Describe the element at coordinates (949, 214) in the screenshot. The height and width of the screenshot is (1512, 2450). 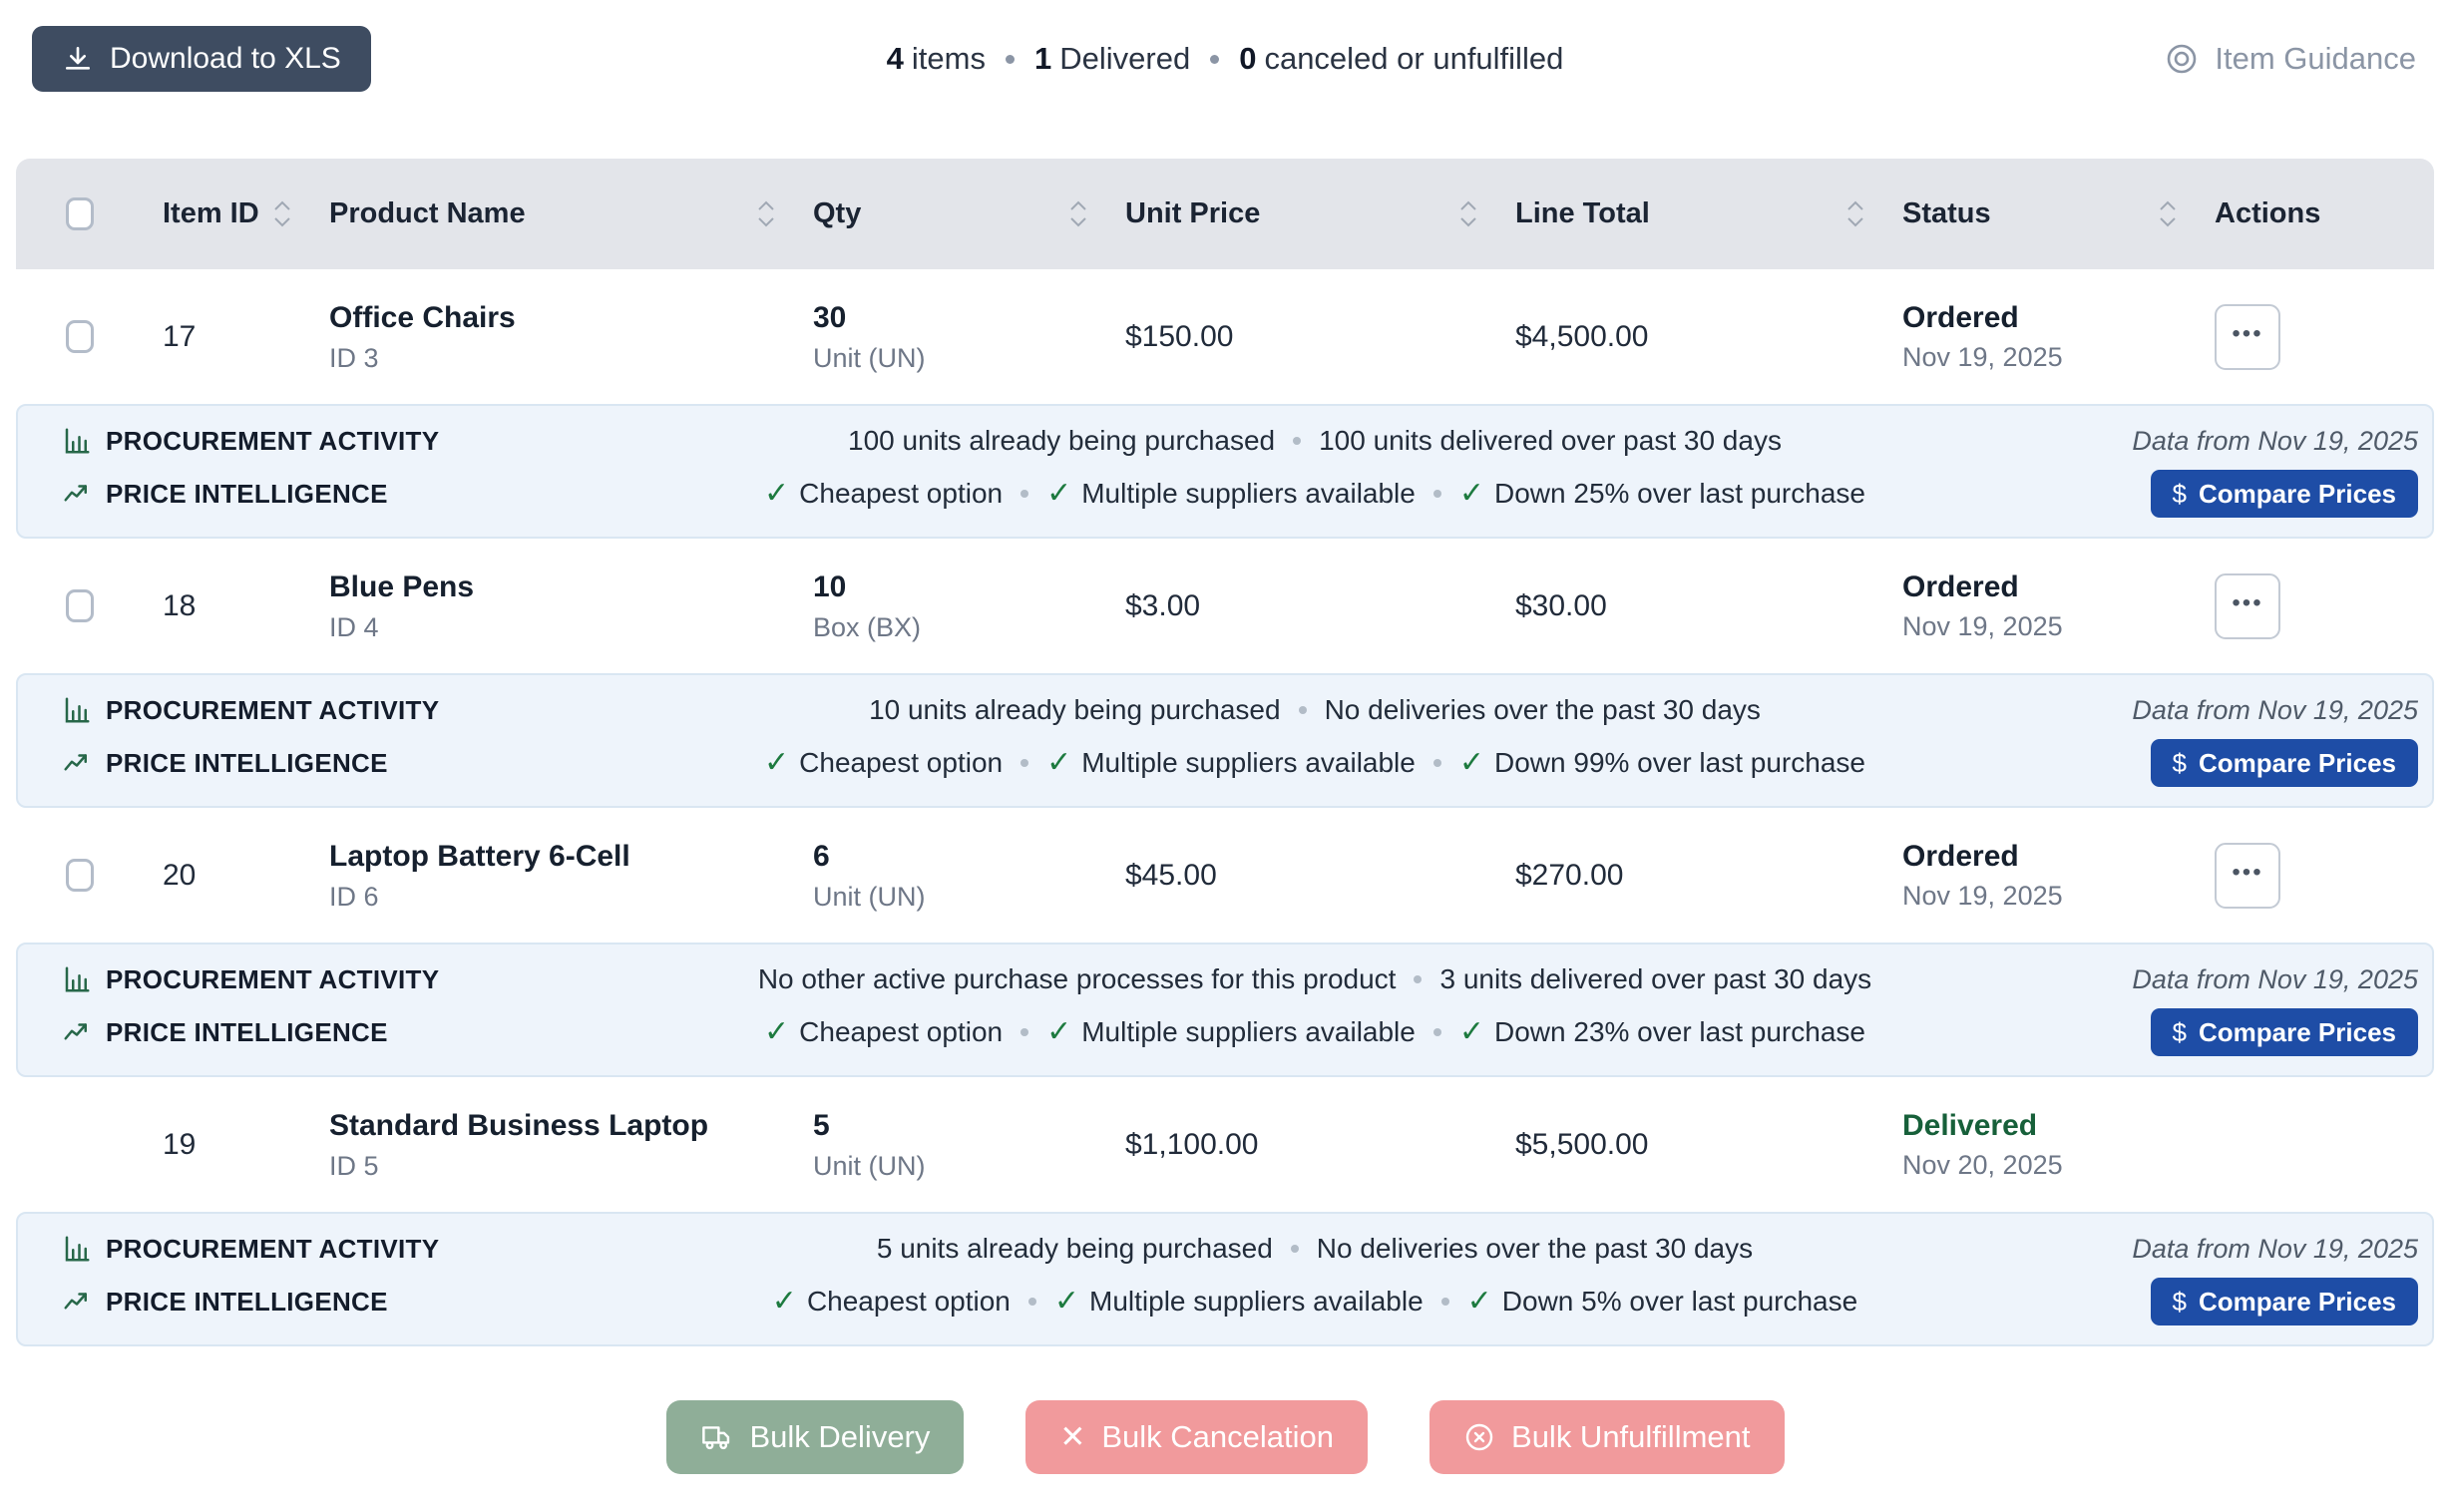
I see `header-qty: Qty` at that location.